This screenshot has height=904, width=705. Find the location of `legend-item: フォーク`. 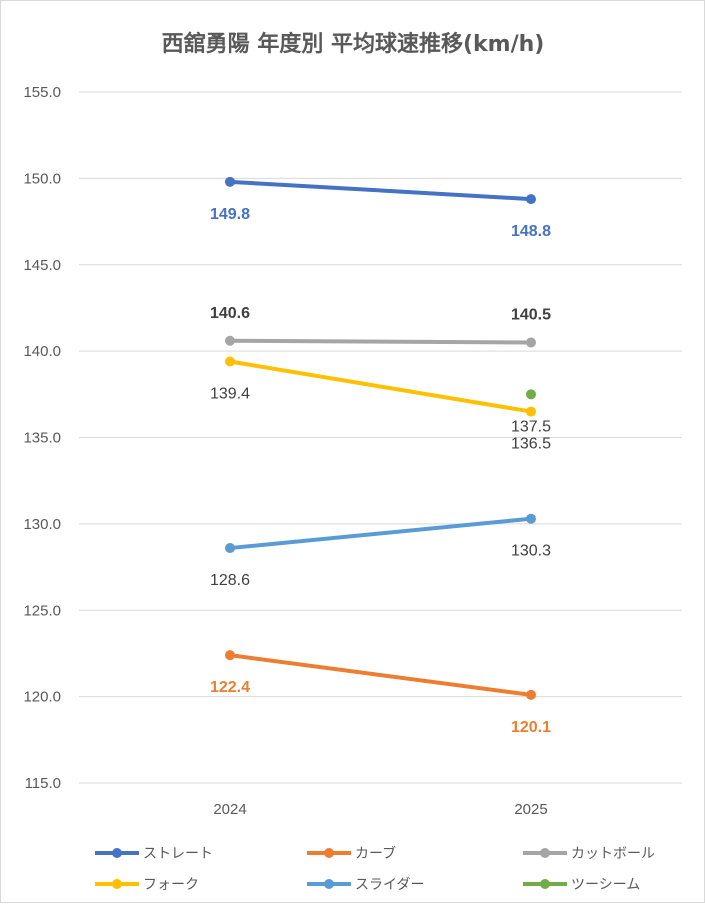

legend-item: フォーク is located at coordinates (147, 885).